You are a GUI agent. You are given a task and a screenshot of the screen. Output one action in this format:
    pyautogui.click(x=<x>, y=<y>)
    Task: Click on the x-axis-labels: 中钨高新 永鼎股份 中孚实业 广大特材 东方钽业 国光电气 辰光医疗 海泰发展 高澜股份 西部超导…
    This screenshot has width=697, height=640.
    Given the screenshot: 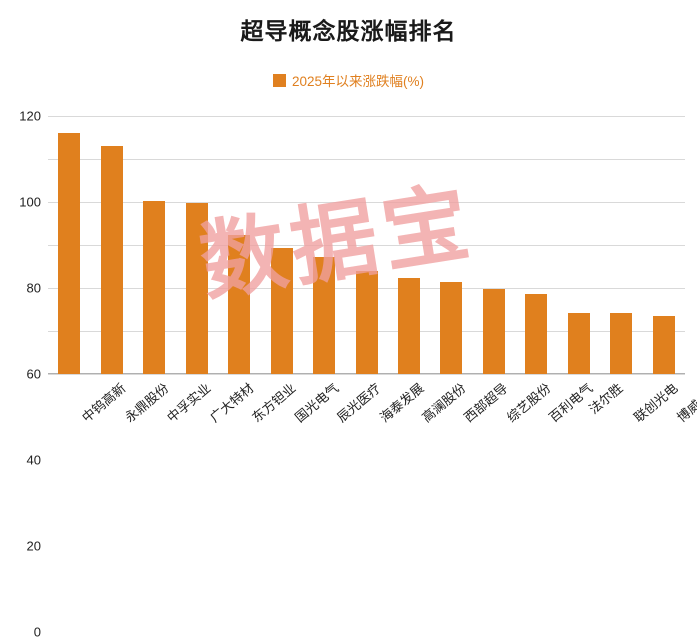 What is the action you would take?
    pyautogui.click(x=372, y=413)
    